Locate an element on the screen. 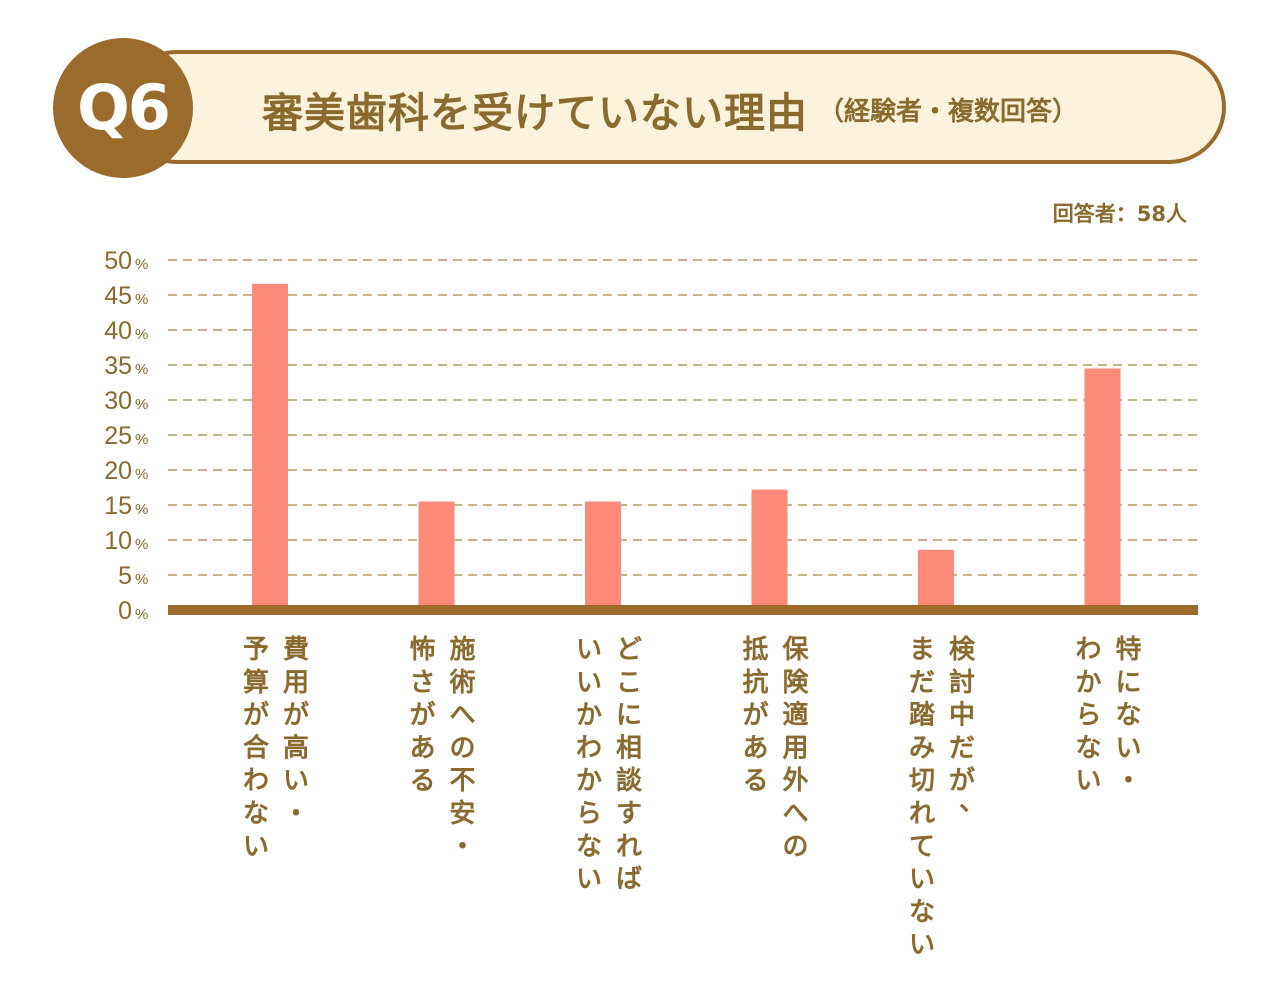 The width and height of the screenshot is (1280, 1000). y-tick-label: 45 is located at coordinates (118, 296).